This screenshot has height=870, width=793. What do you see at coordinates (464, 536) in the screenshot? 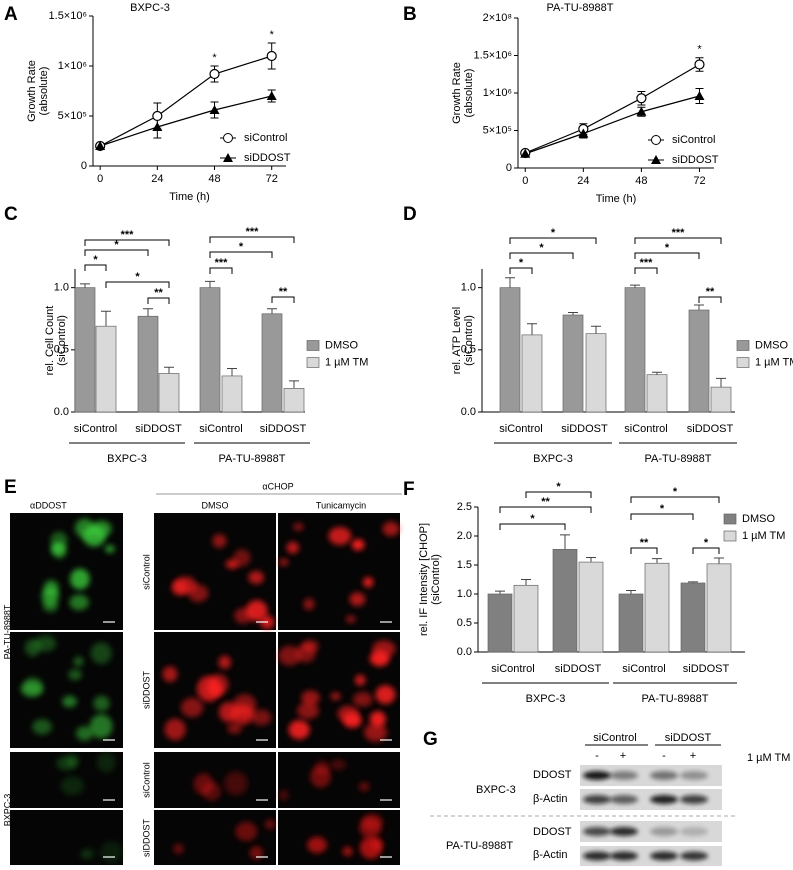
I see `y-tick-label: 2.0` at bounding box center [464, 536].